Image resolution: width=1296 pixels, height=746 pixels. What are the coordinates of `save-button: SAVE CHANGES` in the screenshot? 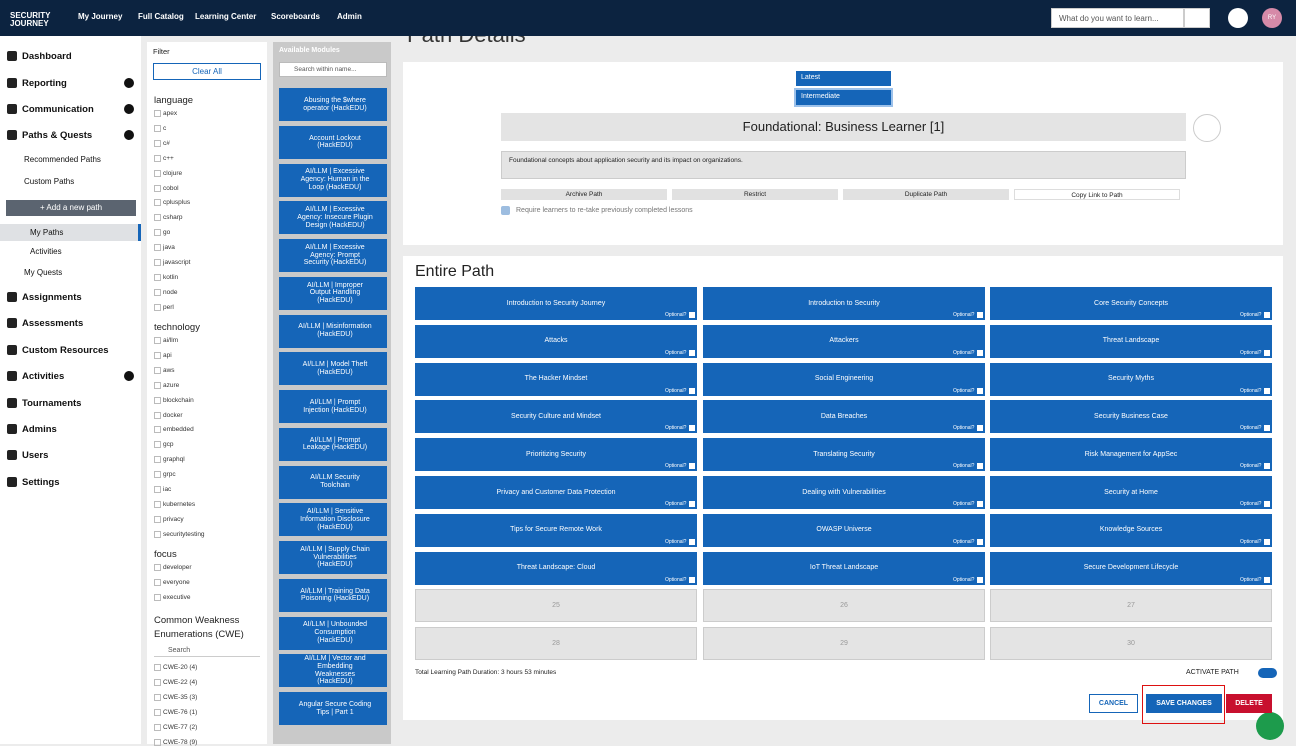 It's located at (1184, 703).